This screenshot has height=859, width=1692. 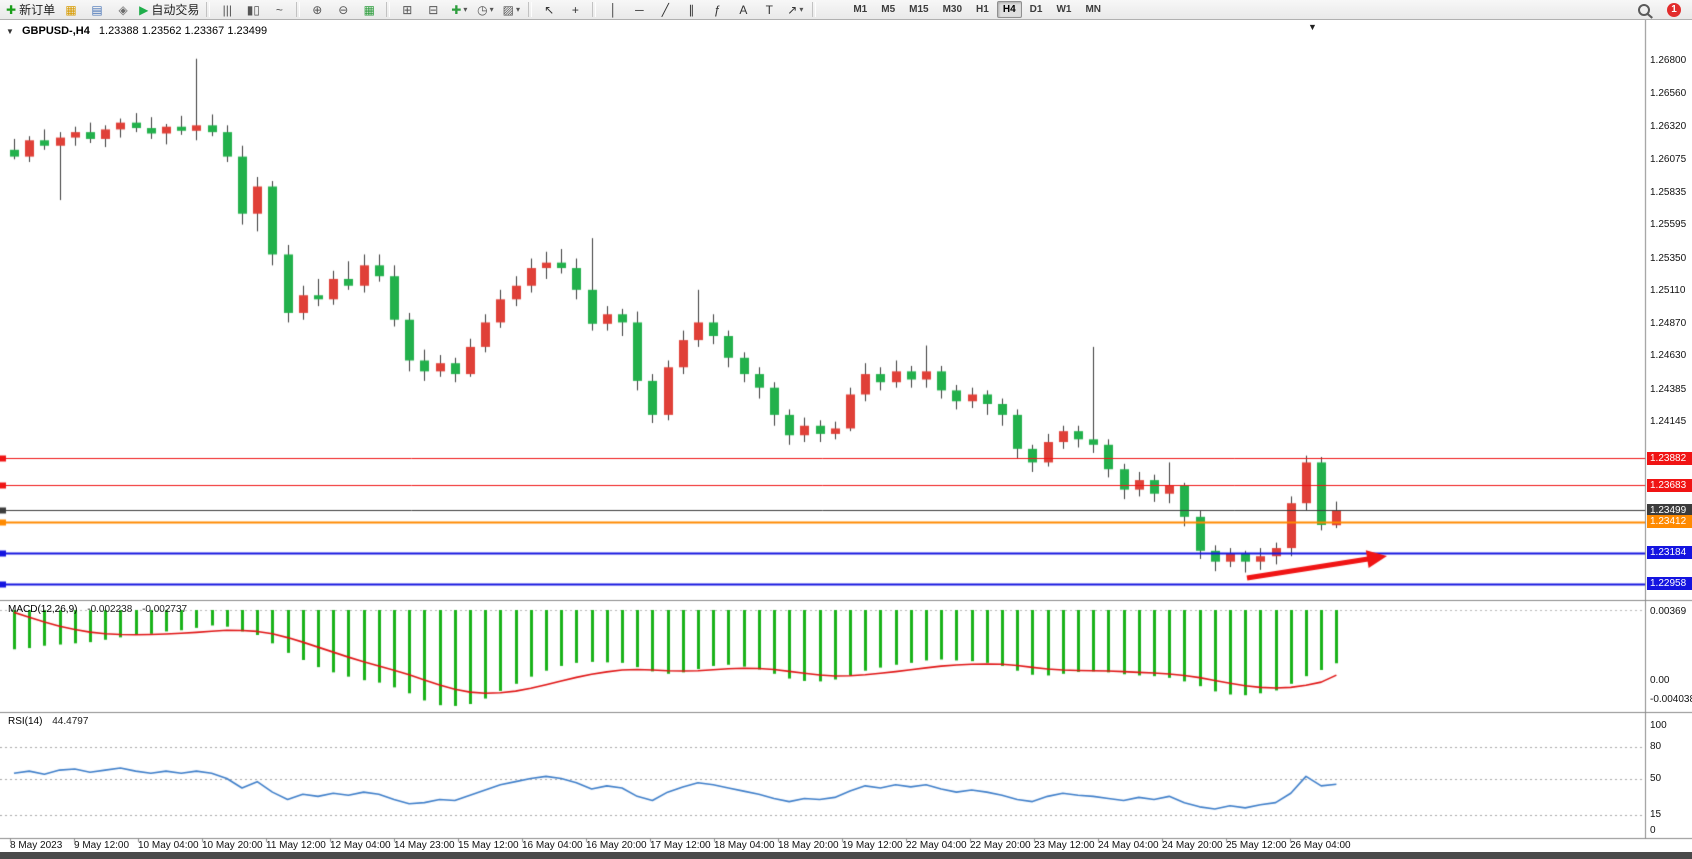 I want to click on support-line-2-price-tag: 1.22958, so click(x=1669, y=584).